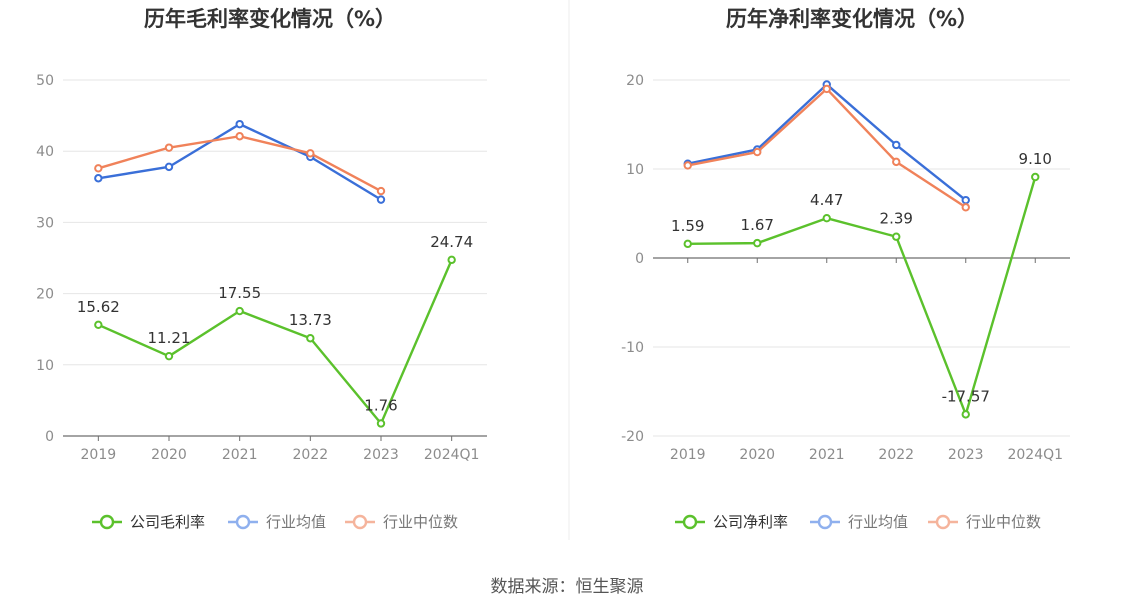 Image resolution: width=1134 pixels, height=612 pixels. I want to click on legend-label: 公司毛利率, so click(167, 522).